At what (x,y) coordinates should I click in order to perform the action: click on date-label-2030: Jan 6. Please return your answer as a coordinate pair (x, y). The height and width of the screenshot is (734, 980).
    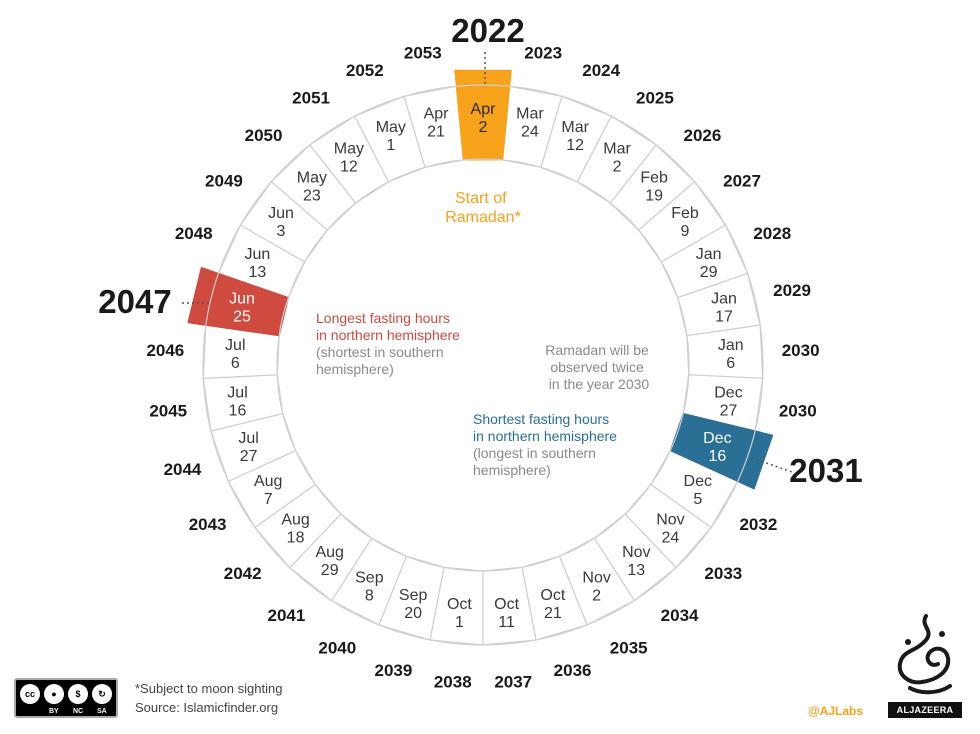
    Looking at the image, I should click on (731, 354).